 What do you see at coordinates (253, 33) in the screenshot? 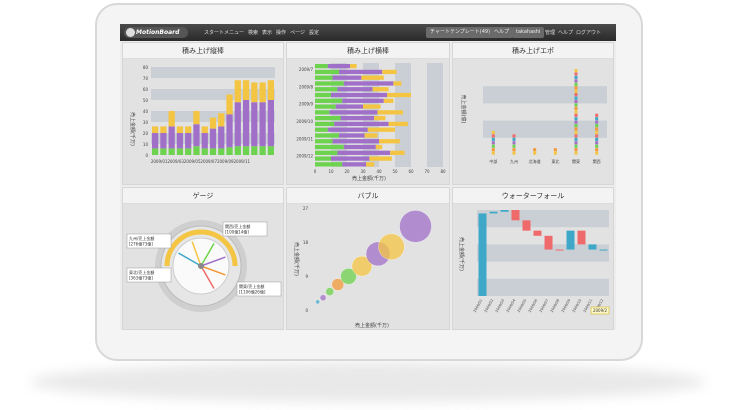
I see `menu-search: 検索` at bounding box center [253, 33].